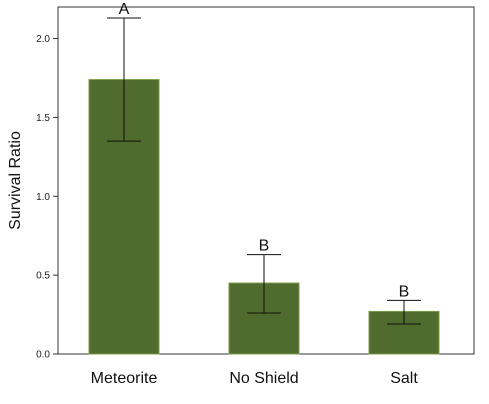 Image resolution: width=489 pixels, height=404 pixels. I want to click on error-bar-salt, so click(404, 312).